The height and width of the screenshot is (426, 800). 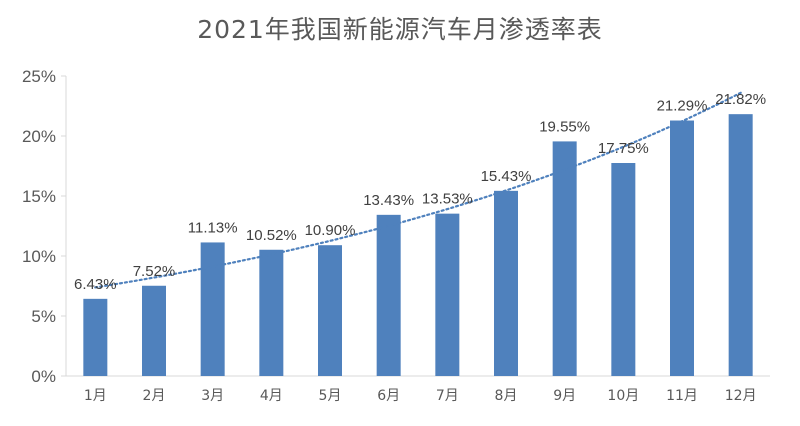 I want to click on data-label: 10.52%, so click(x=271, y=235).